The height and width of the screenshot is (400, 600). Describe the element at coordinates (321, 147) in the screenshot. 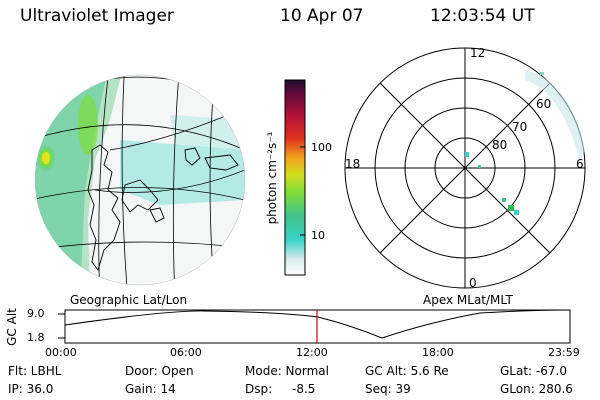

I see `colorbar-tick-100: 100` at that location.